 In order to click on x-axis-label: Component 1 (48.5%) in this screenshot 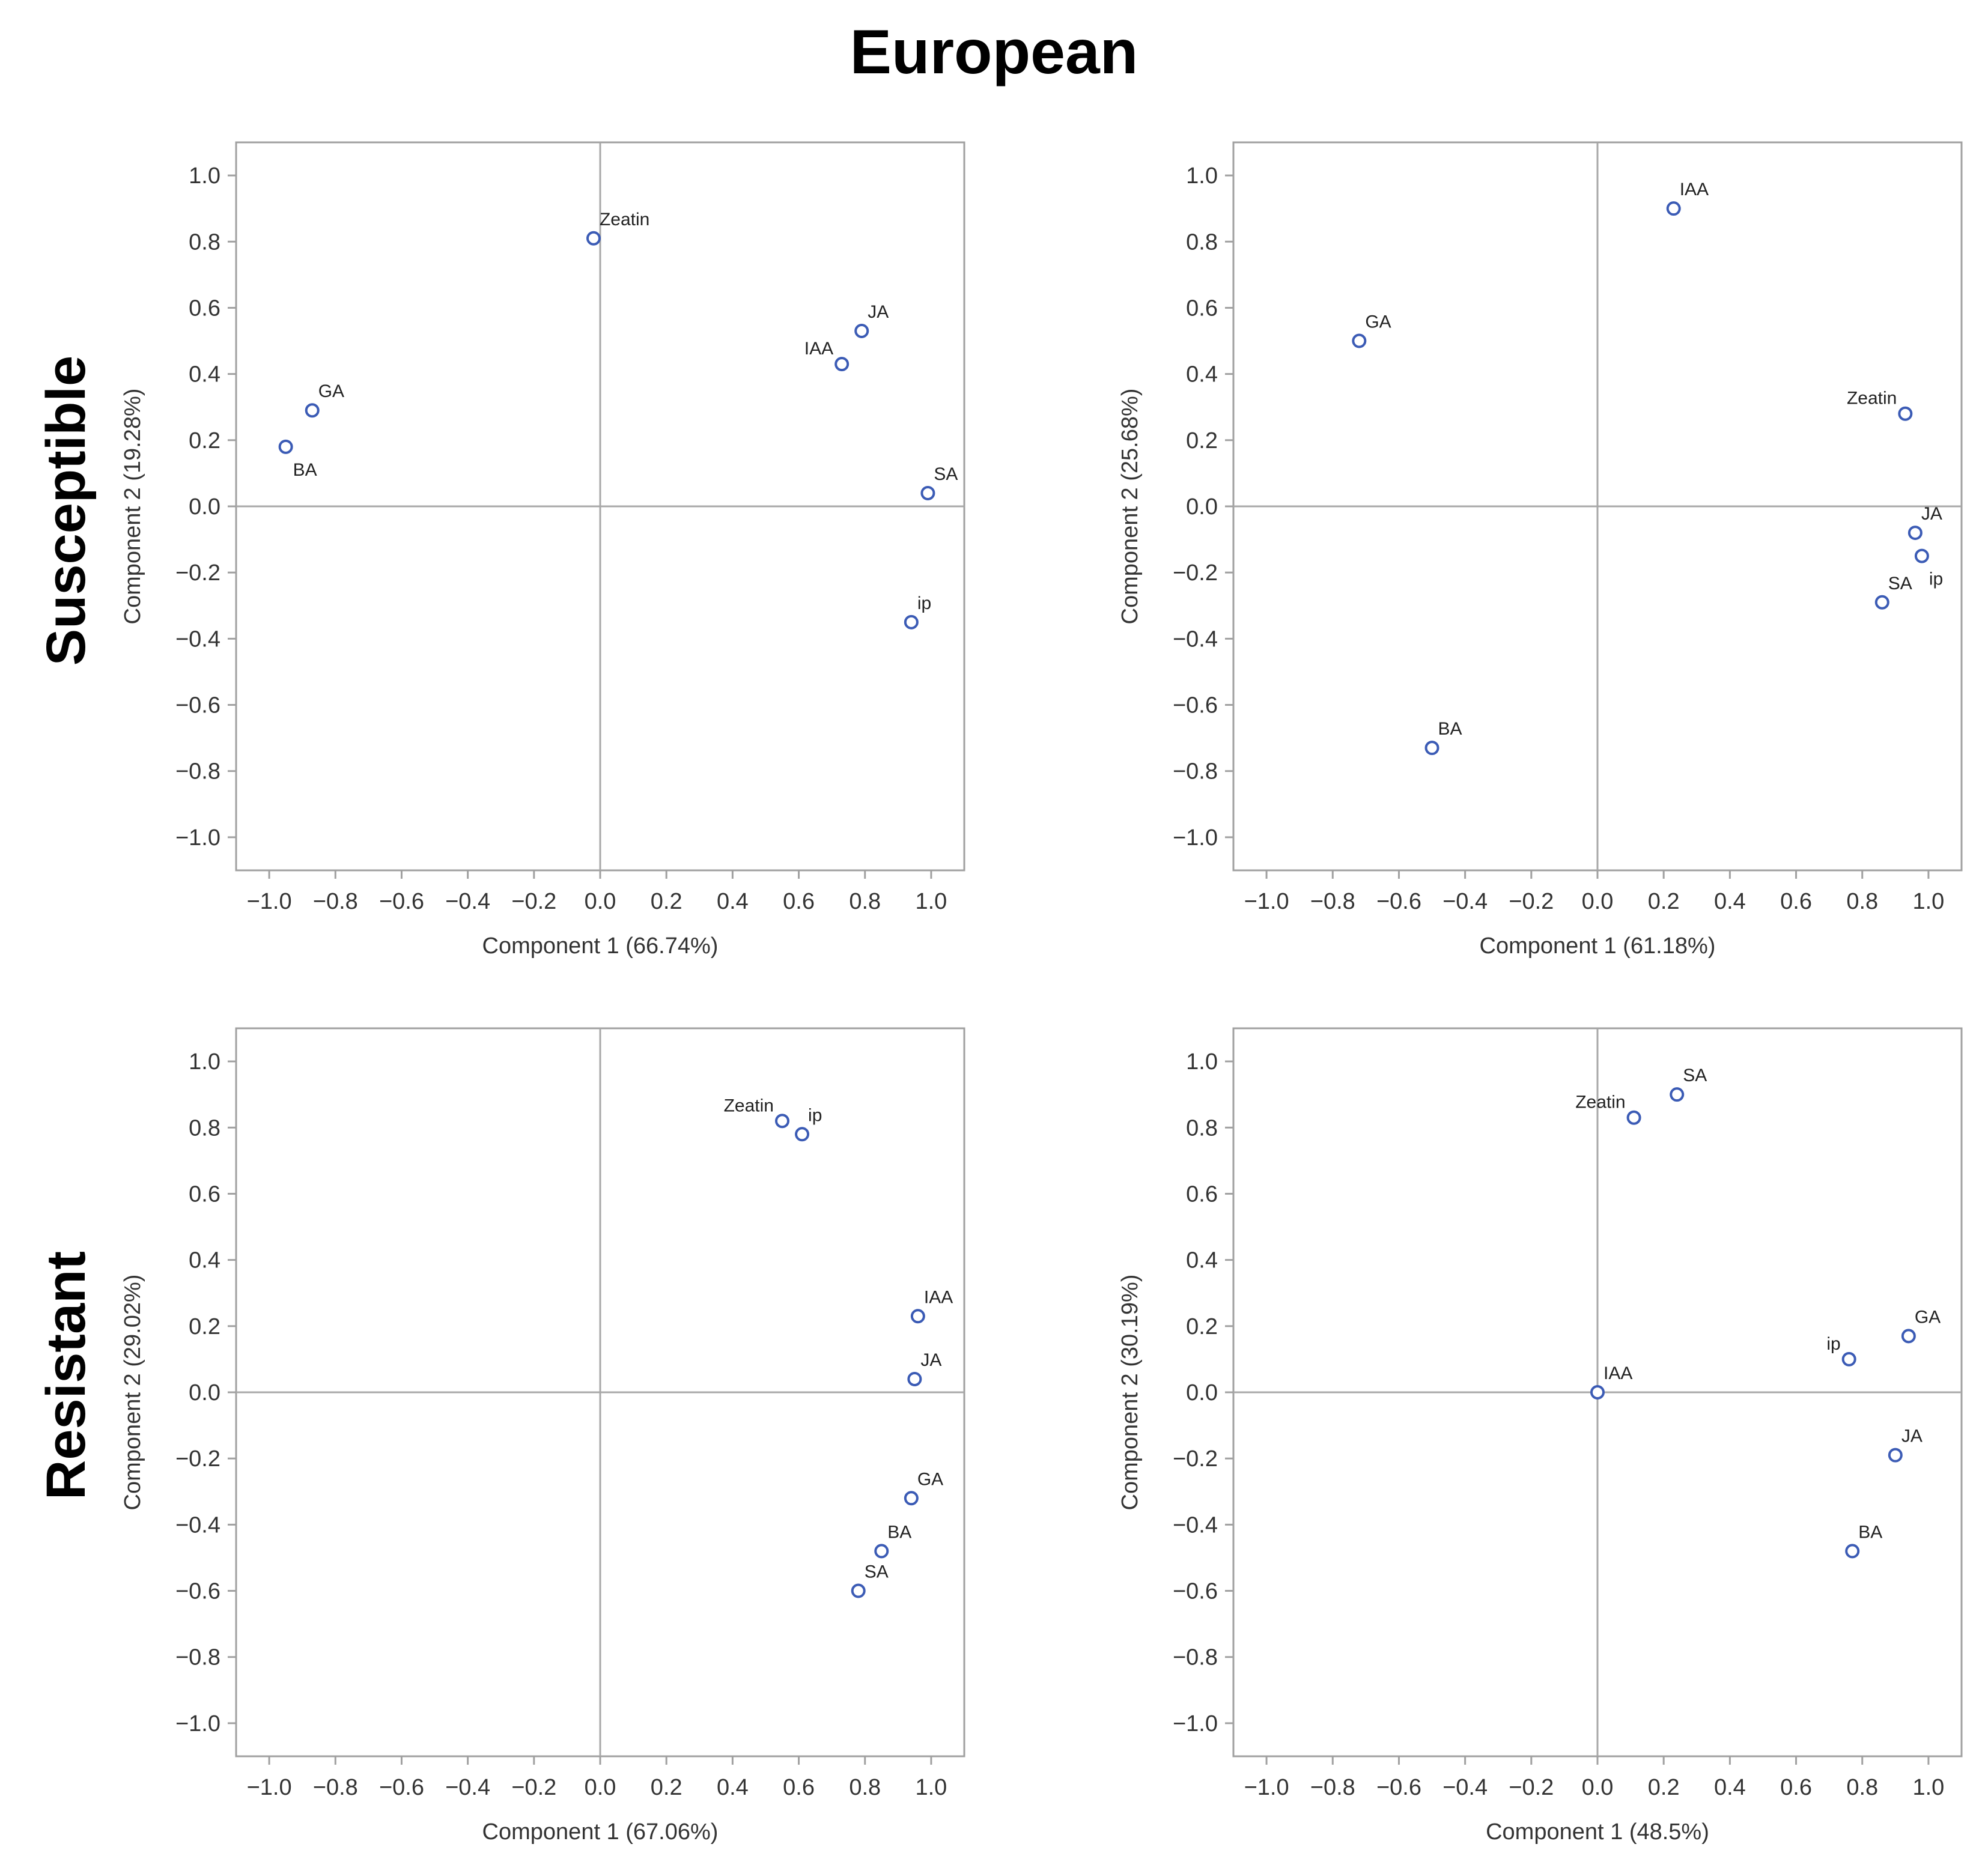, I will do `click(1597, 1832)`.